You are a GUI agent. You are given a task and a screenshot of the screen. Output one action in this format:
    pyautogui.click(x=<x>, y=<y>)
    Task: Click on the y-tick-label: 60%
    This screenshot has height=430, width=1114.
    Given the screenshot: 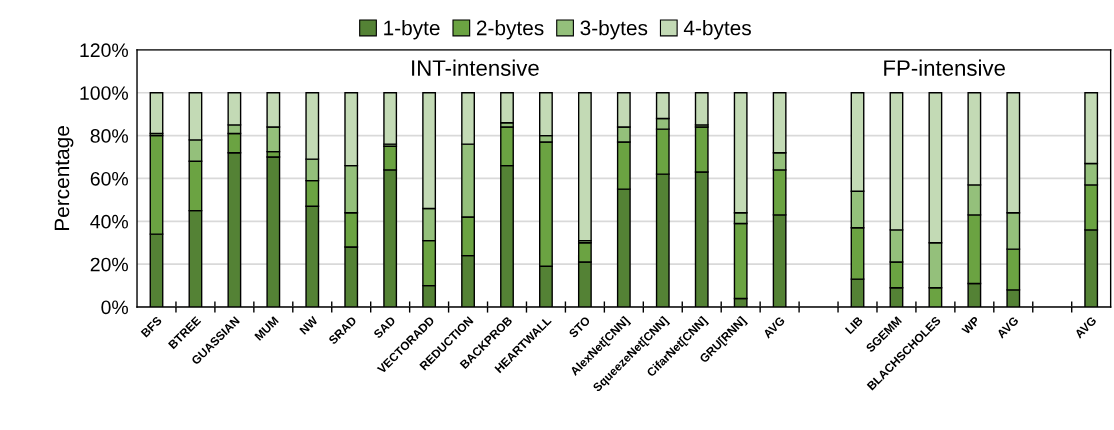 What is the action you would take?
    pyautogui.click(x=109, y=178)
    